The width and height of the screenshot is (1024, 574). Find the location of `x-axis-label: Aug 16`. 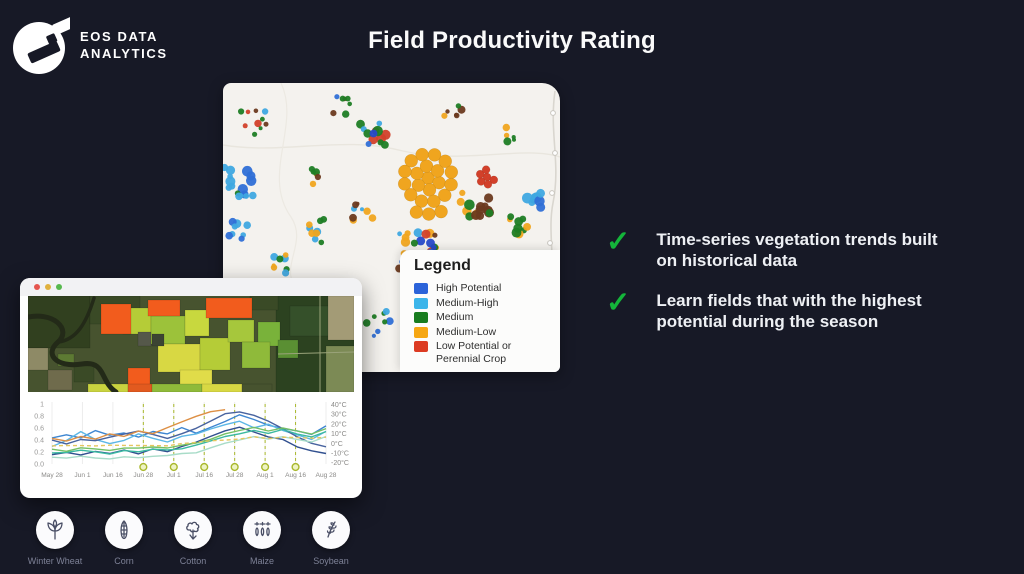

x-axis-label: Aug 16 is located at coordinates (295, 475).